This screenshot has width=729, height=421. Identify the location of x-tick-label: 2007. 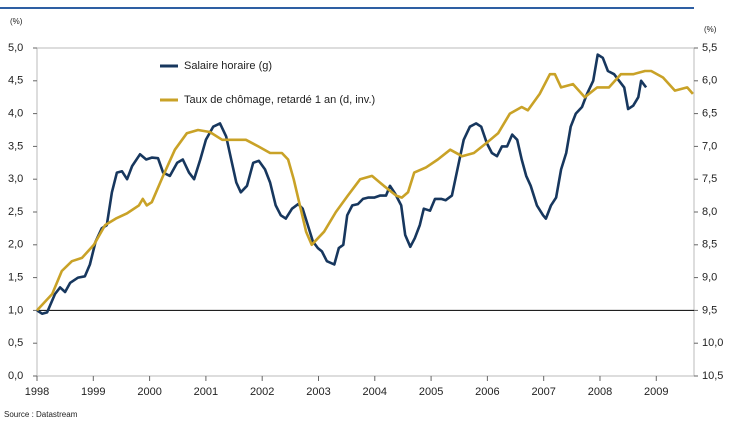
(543, 392).